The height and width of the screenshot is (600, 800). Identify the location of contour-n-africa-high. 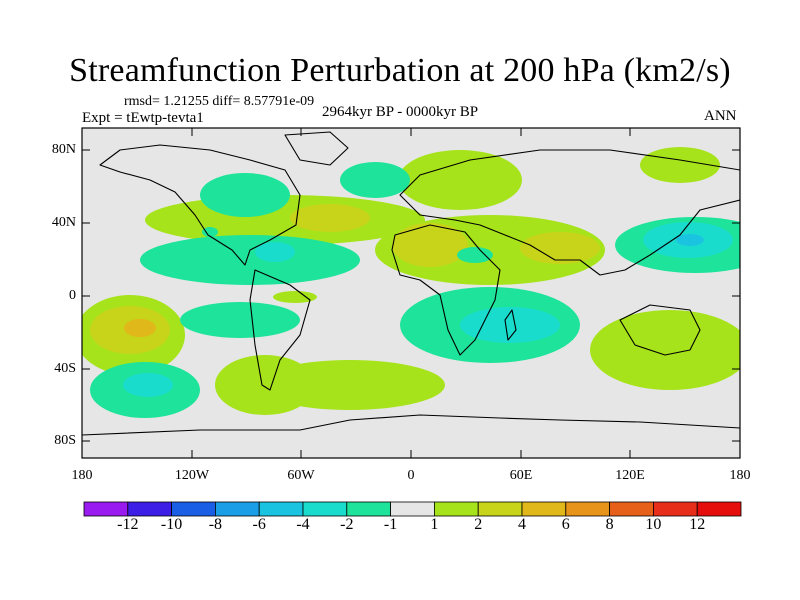
(430, 245).